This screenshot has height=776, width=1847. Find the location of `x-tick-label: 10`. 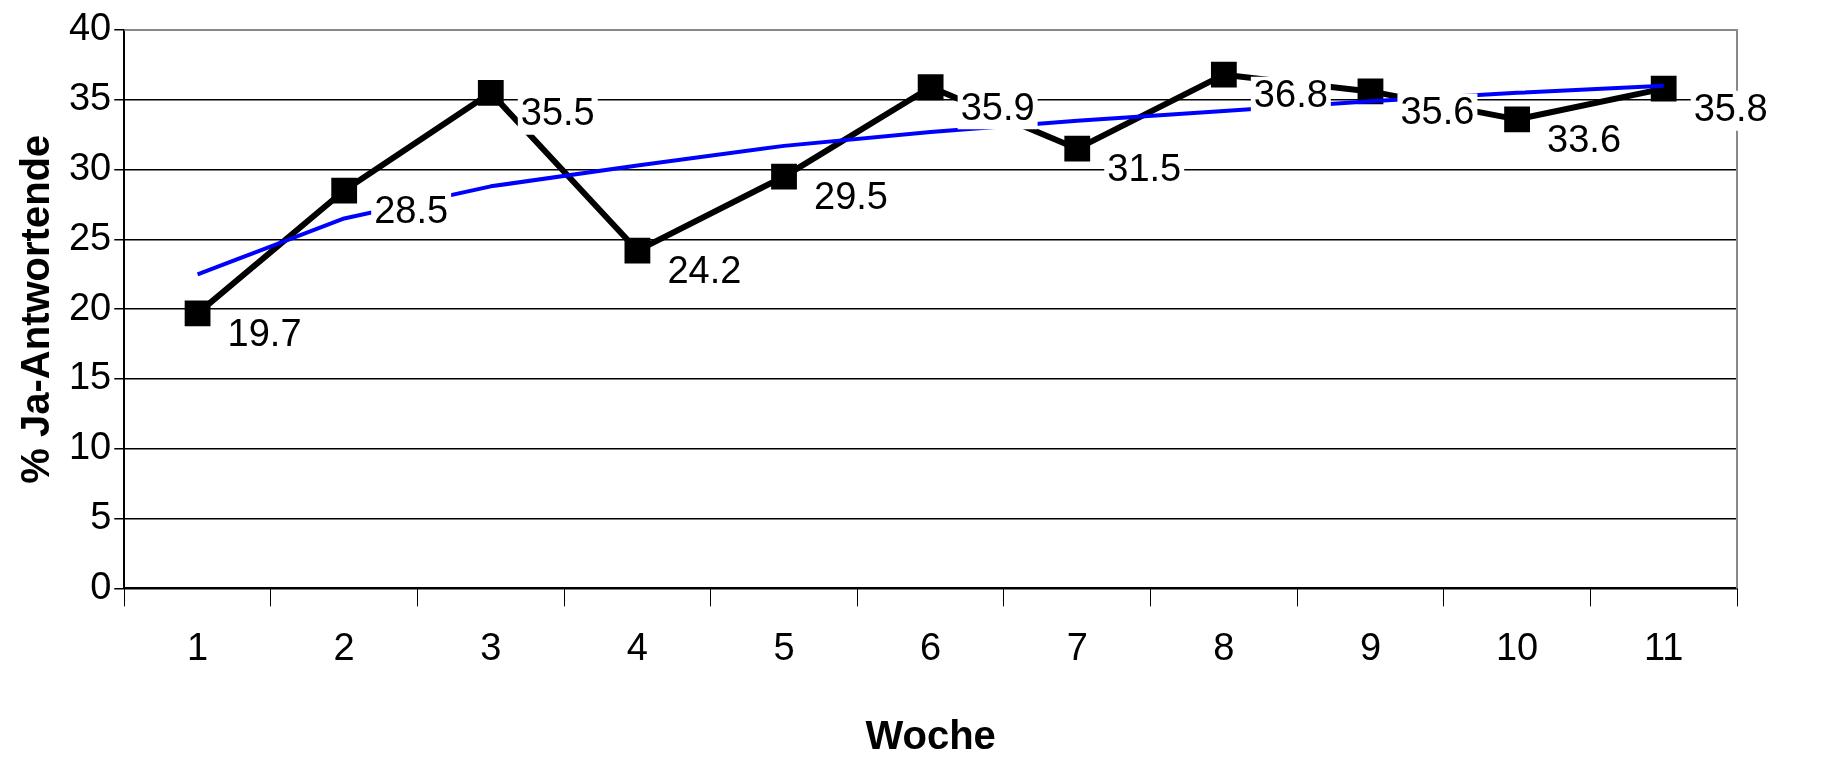

x-tick-label: 10 is located at coordinates (1517, 646).